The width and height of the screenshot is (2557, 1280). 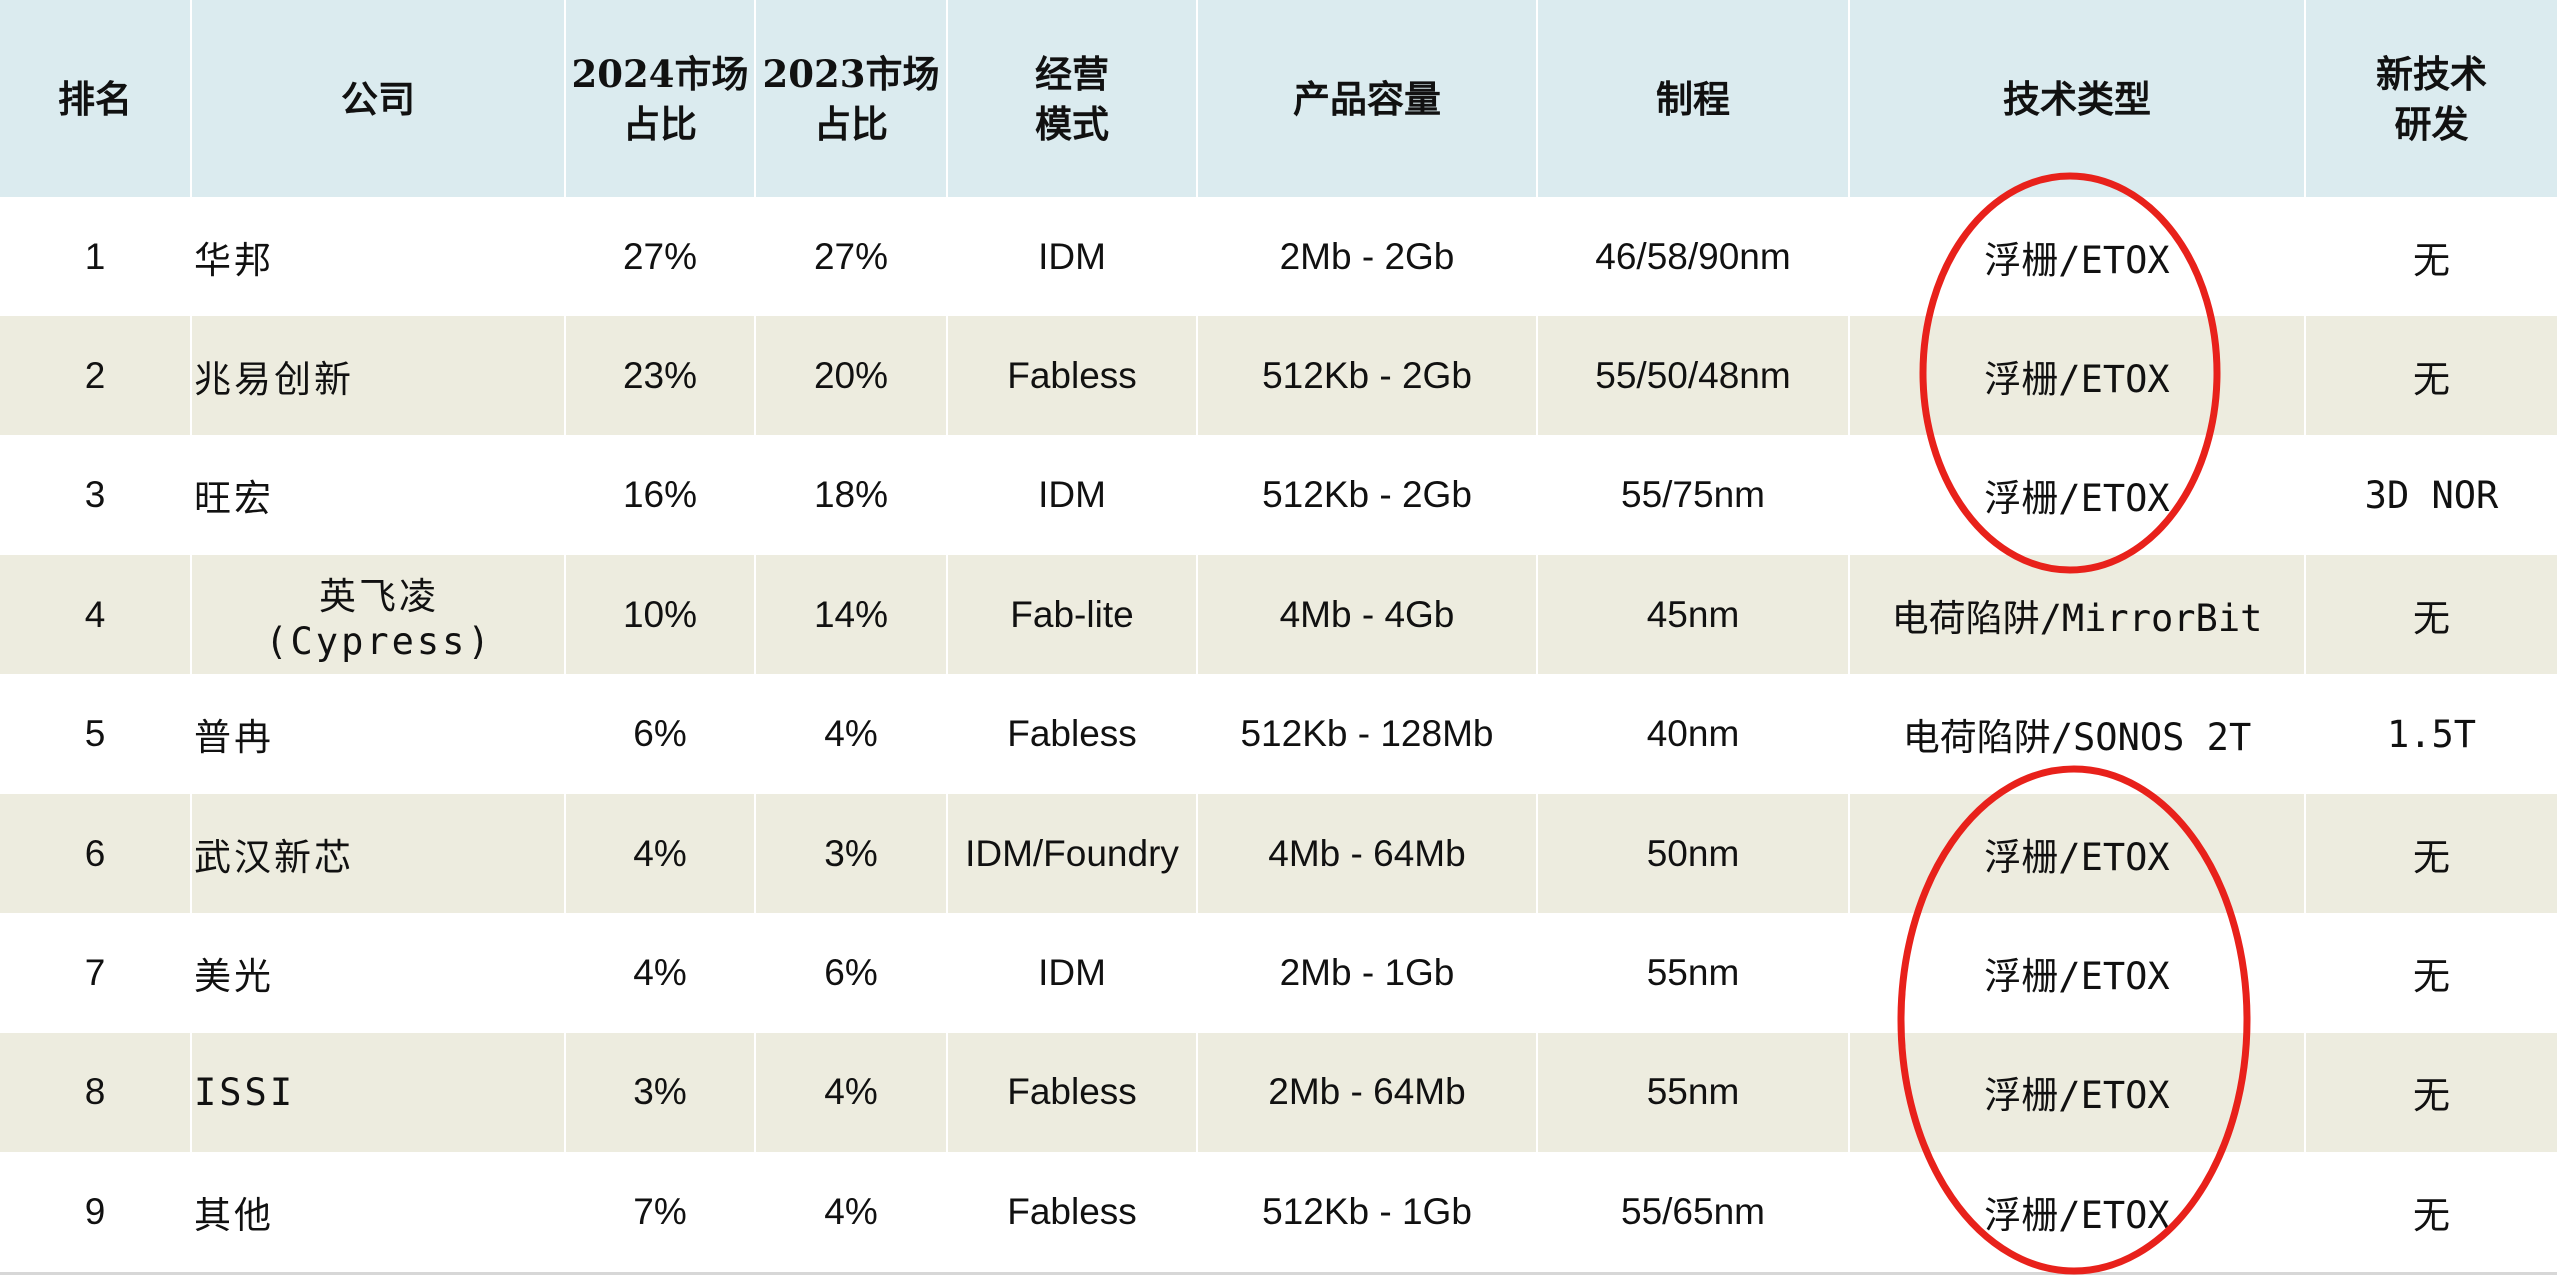 I want to click on company-cell: 兆易创新, so click(x=274, y=379).